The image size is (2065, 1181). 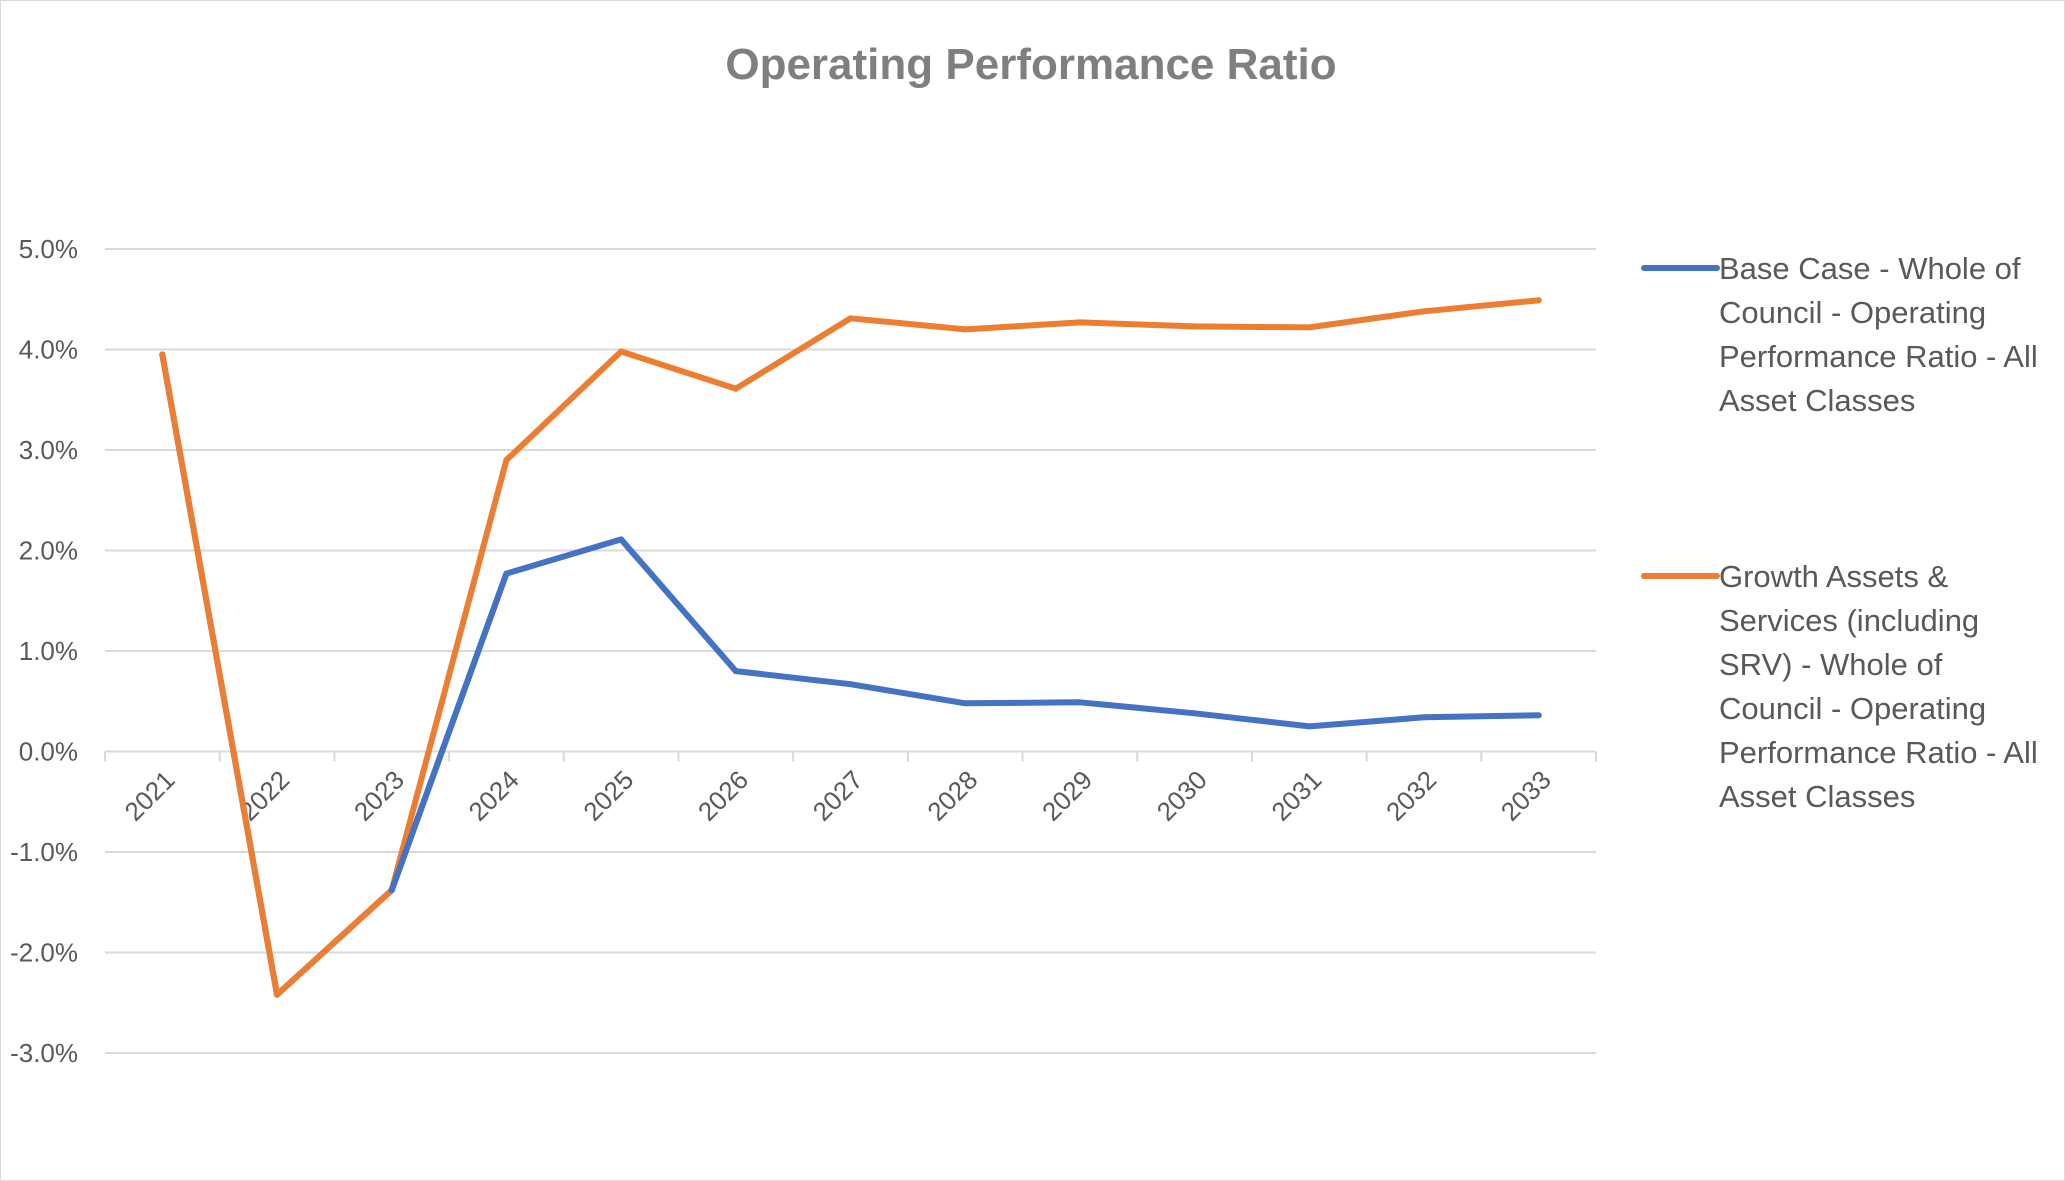 I want to click on x-tick-label: 2023, so click(x=379, y=796).